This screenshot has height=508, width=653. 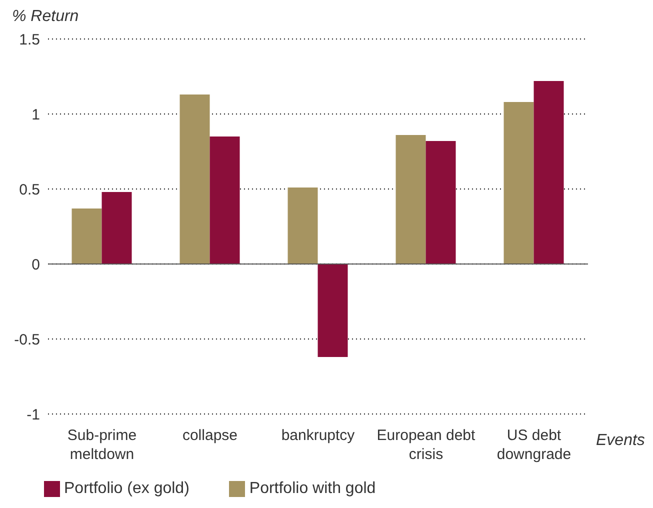 I want to click on y-axis-title: % Return, so click(x=45, y=17).